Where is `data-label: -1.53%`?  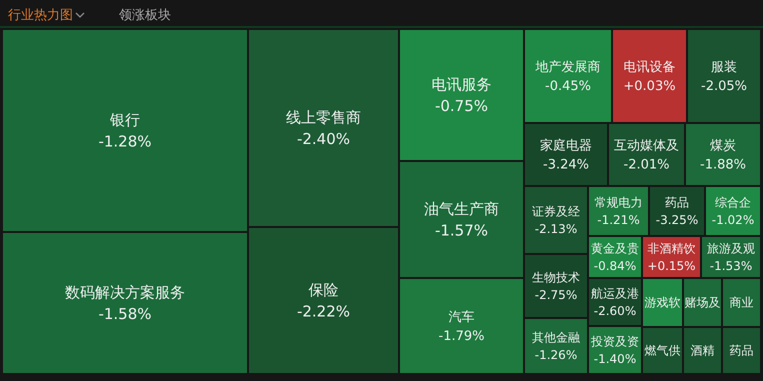 data-label: -1.53% is located at coordinates (731, 265).